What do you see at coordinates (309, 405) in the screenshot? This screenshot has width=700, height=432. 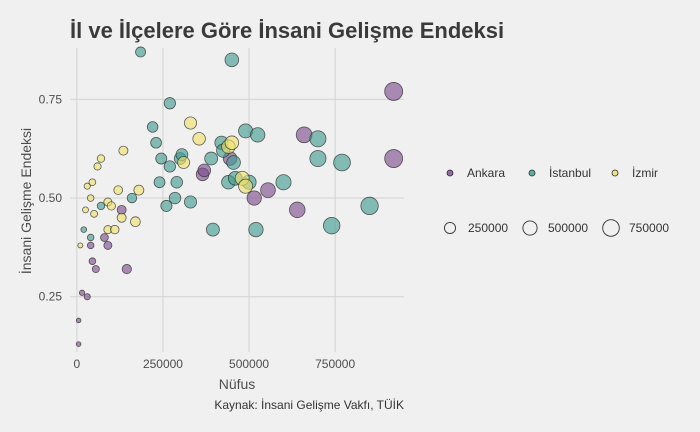 I see `chart-caption: Kaynak: İnsani Gelişme Vakfı, TÜİK` at bounding box center [309, 405].